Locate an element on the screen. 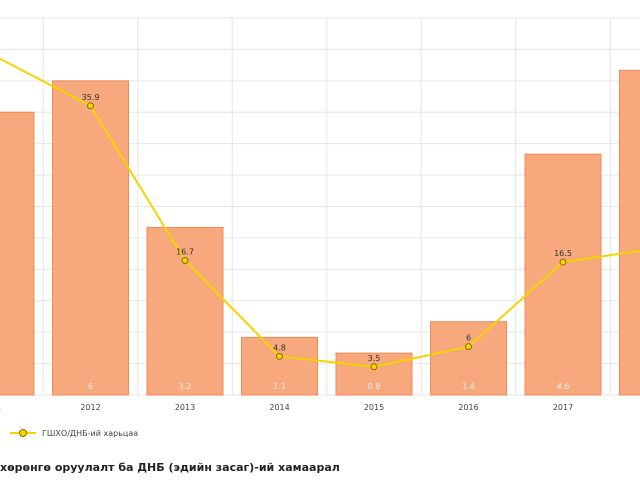 This screenshot has height=480, width=640. line-point-2017 is located at coordinates (563, 262).